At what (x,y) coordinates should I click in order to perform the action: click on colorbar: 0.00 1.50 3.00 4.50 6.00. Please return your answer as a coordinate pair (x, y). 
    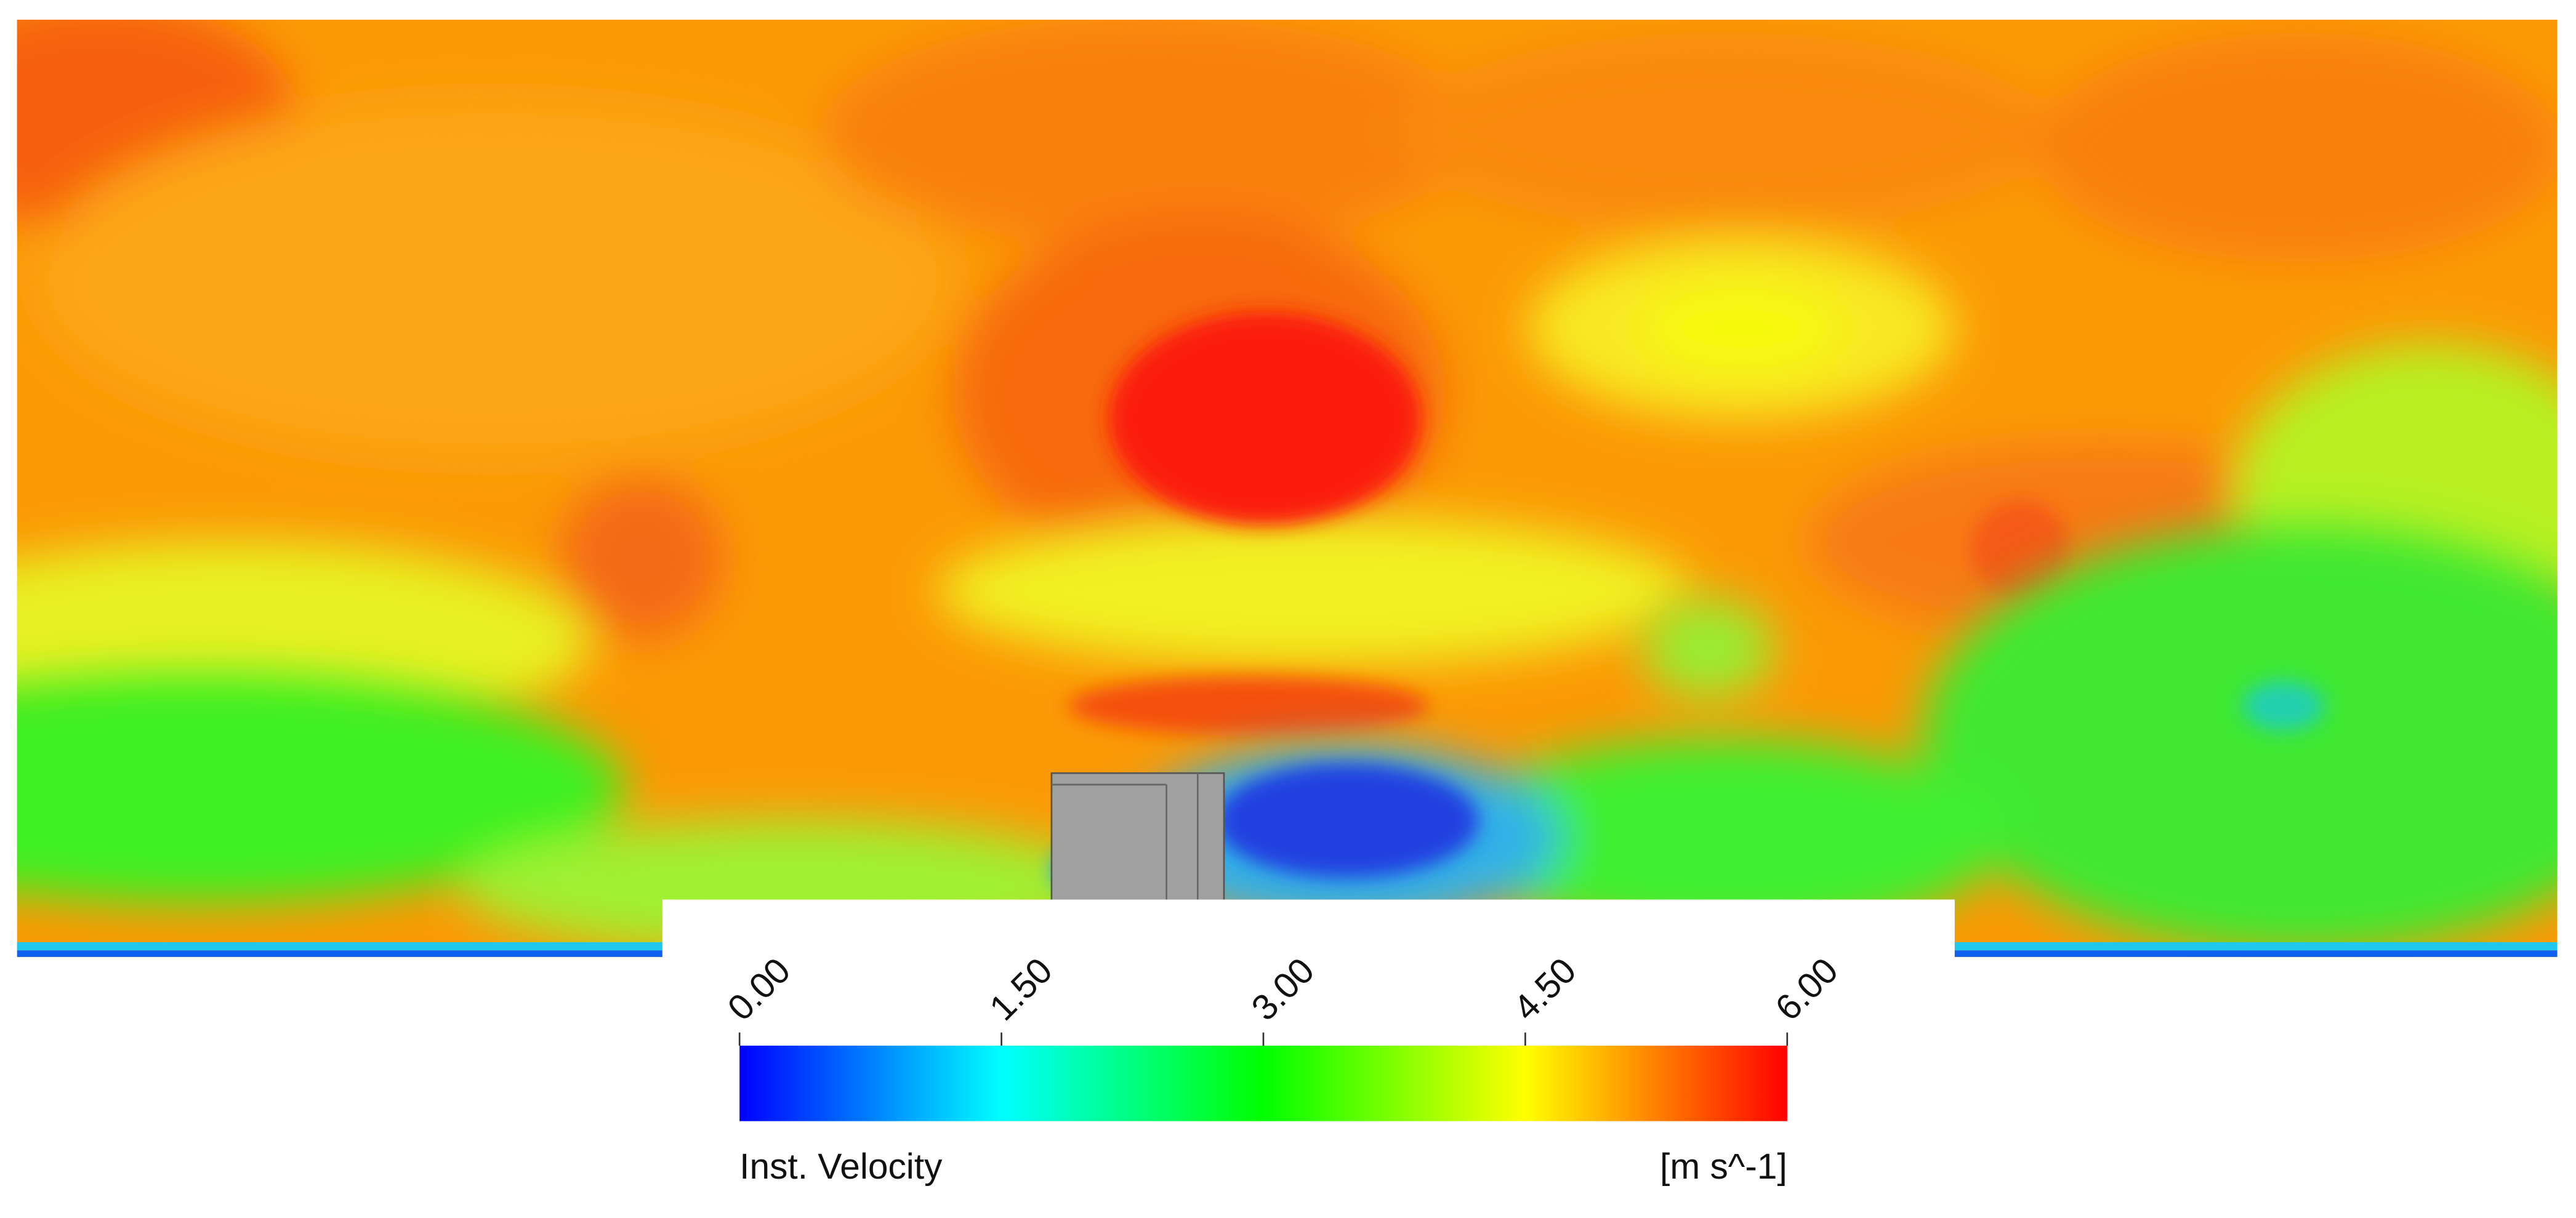
    Looking at the image, I should click on (1283, 1035).